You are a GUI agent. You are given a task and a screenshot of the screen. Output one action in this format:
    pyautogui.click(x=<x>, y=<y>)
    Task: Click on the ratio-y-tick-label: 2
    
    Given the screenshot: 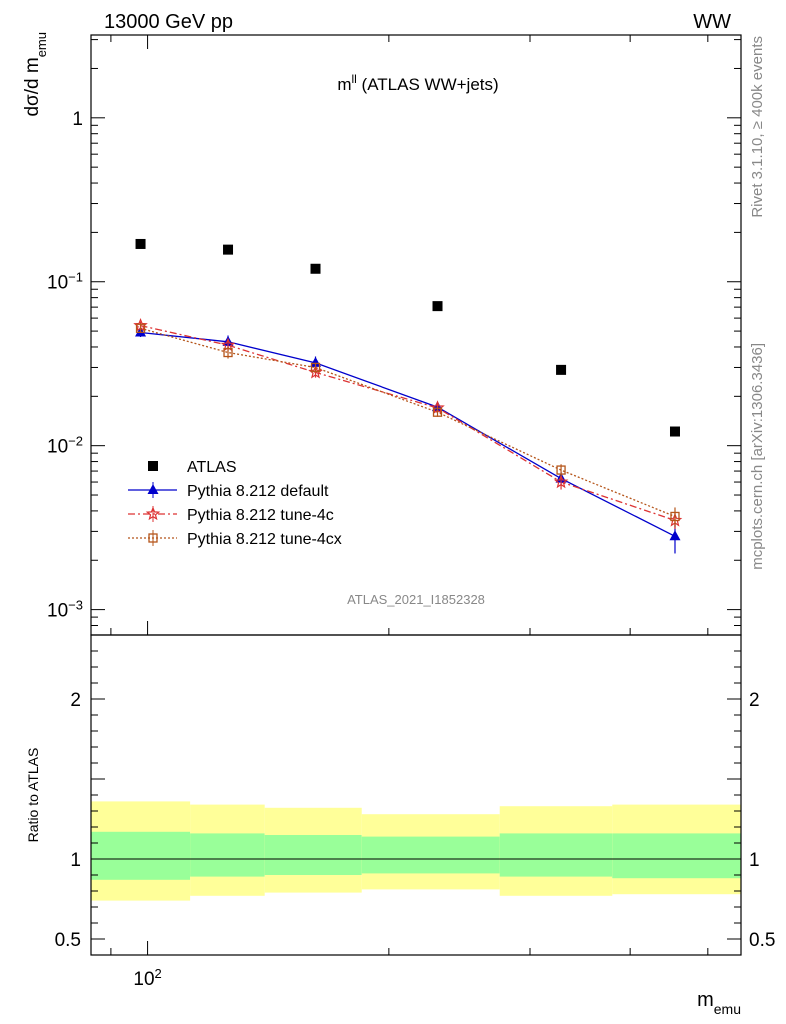 What is the action you would take?
    pyautogui.click(x=75, y=700)
    